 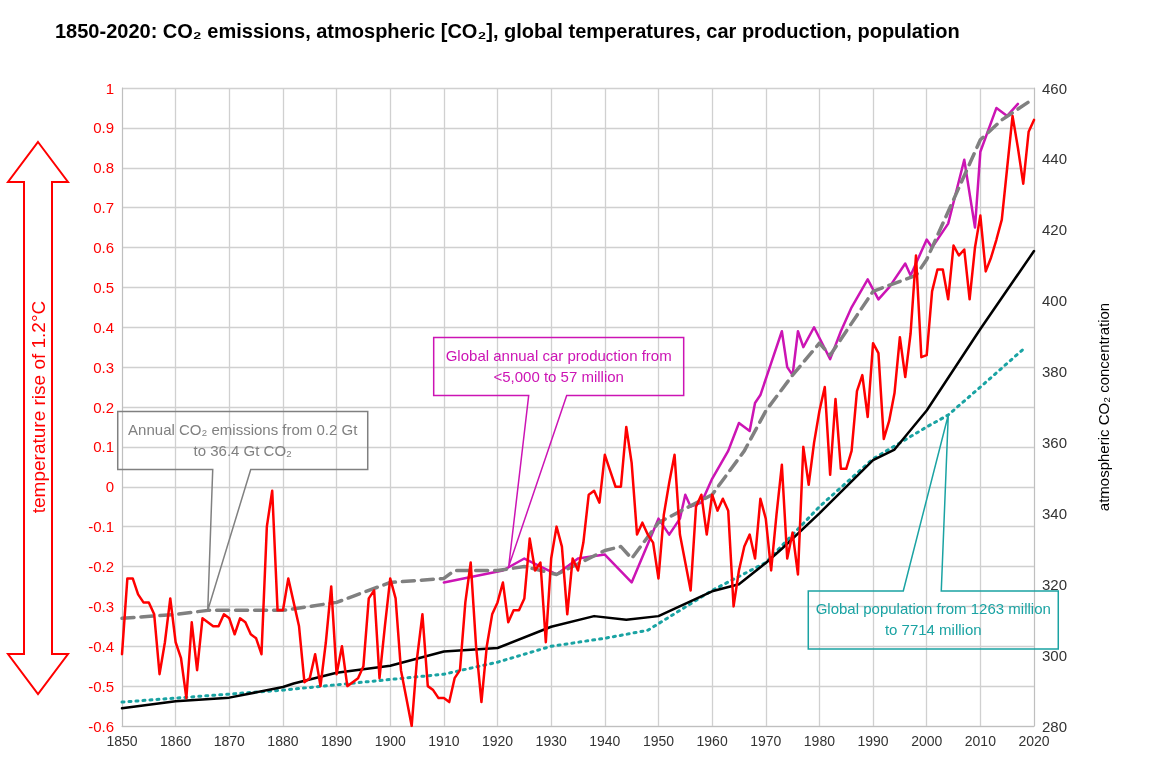 What do you see at coordinates (103, 208) in the screenshot?
I see `y-tick-label: 0.7` at bounding box center [103, 208].